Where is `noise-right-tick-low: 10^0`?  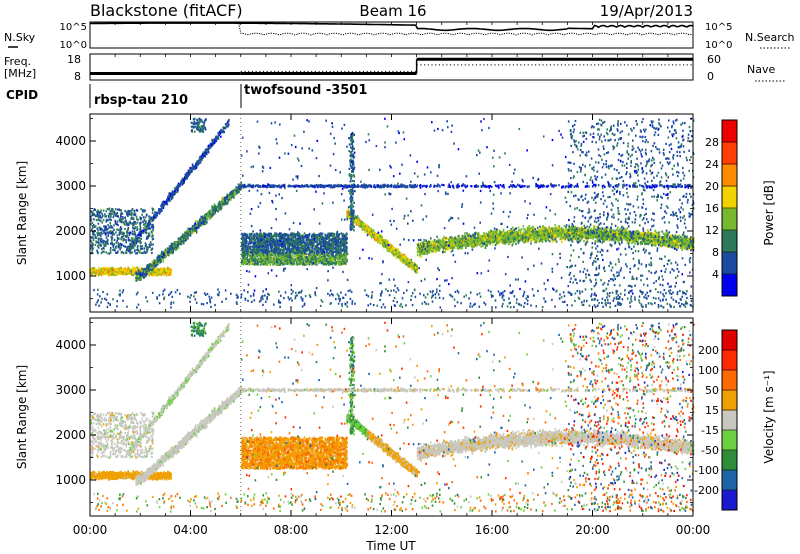
noise-right-tick-low: 10^0 is located at coordinates (718, 45).